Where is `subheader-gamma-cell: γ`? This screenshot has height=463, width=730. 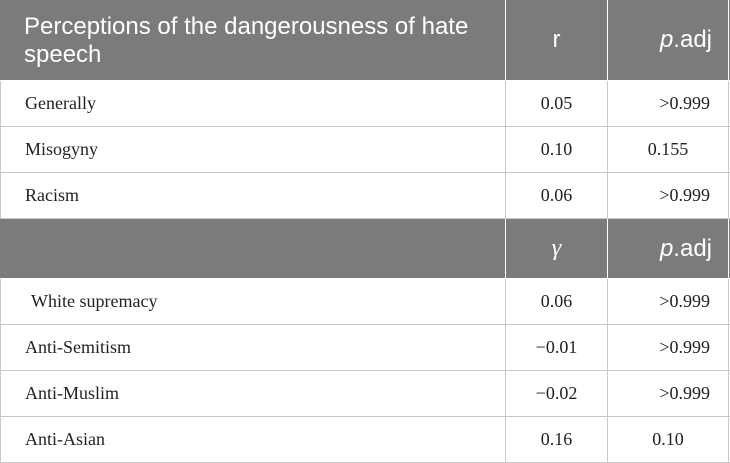
subheader-gamma-cell: γ is located at coordinates (557, 248).